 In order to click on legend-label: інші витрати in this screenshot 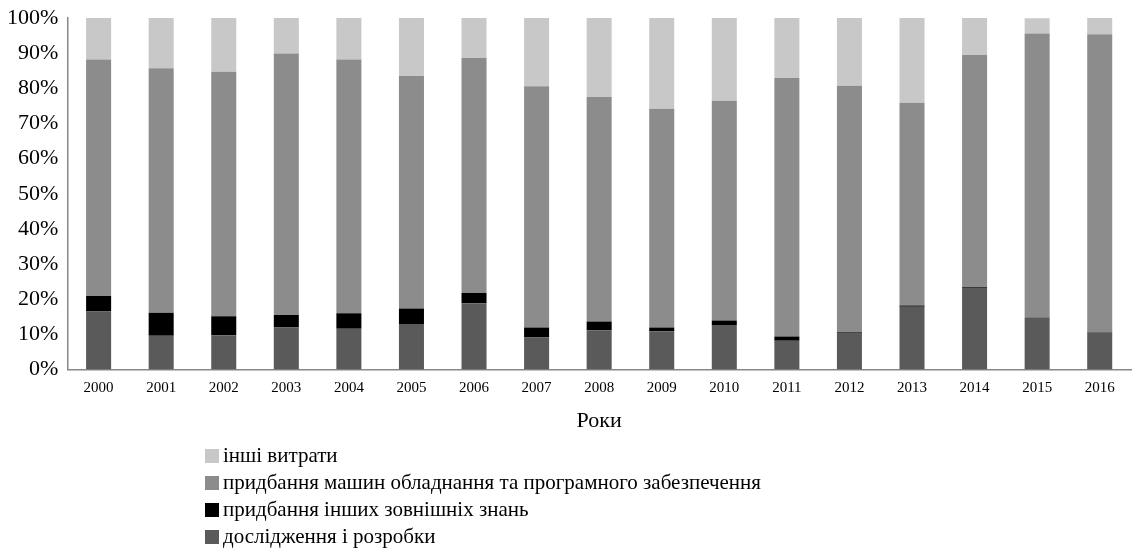, I will do `click(280, 455)`.